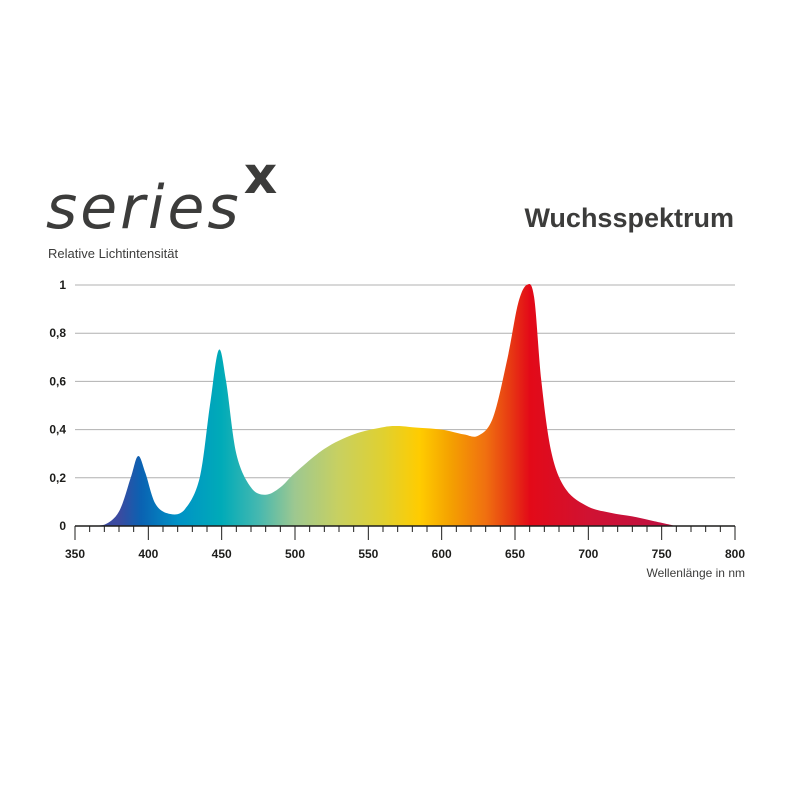 Image resolution: width=800 pixels, height=800 pixels. Describe the element at coordinates (144, 208) in the screenshot. I see `logo-text: series` at that location.